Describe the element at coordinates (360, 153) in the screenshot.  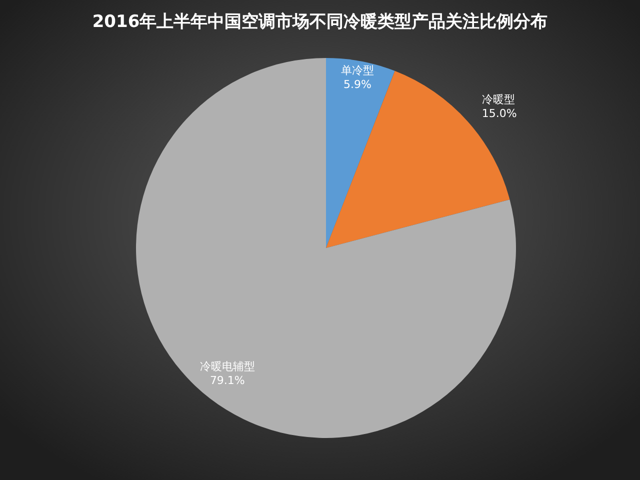
I see `pie-slice` at that location.